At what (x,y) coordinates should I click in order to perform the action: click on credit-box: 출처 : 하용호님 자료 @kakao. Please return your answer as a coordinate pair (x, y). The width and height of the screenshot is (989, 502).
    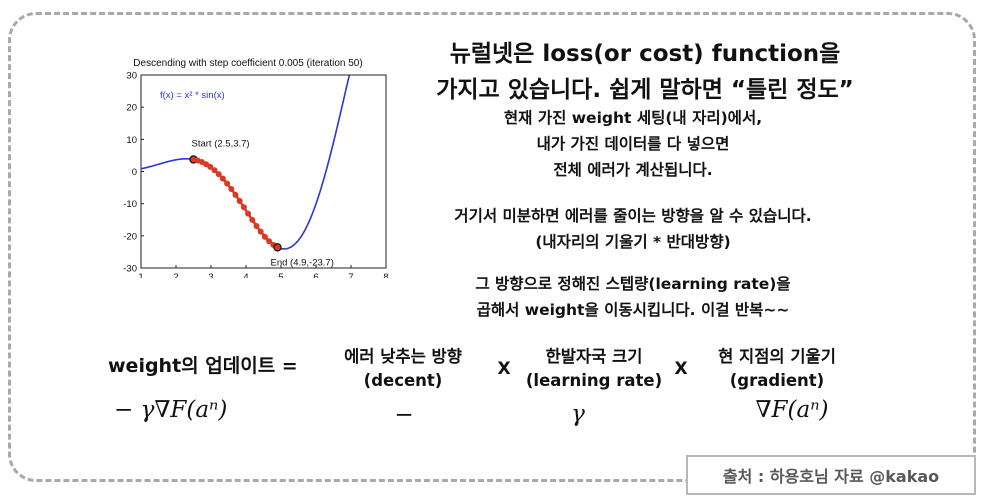
    Looking at the image, I should click on (831, 475).